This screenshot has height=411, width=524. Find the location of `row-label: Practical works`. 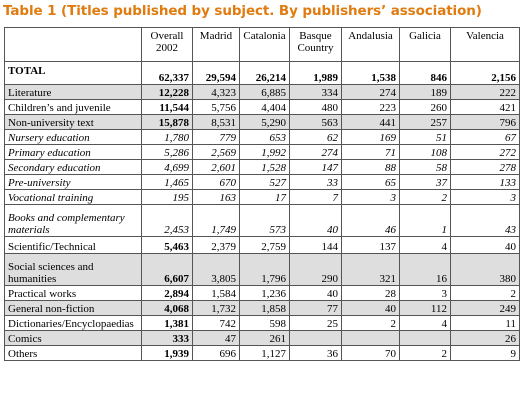

row-label: Practical works is located at coordinates (73, 293).